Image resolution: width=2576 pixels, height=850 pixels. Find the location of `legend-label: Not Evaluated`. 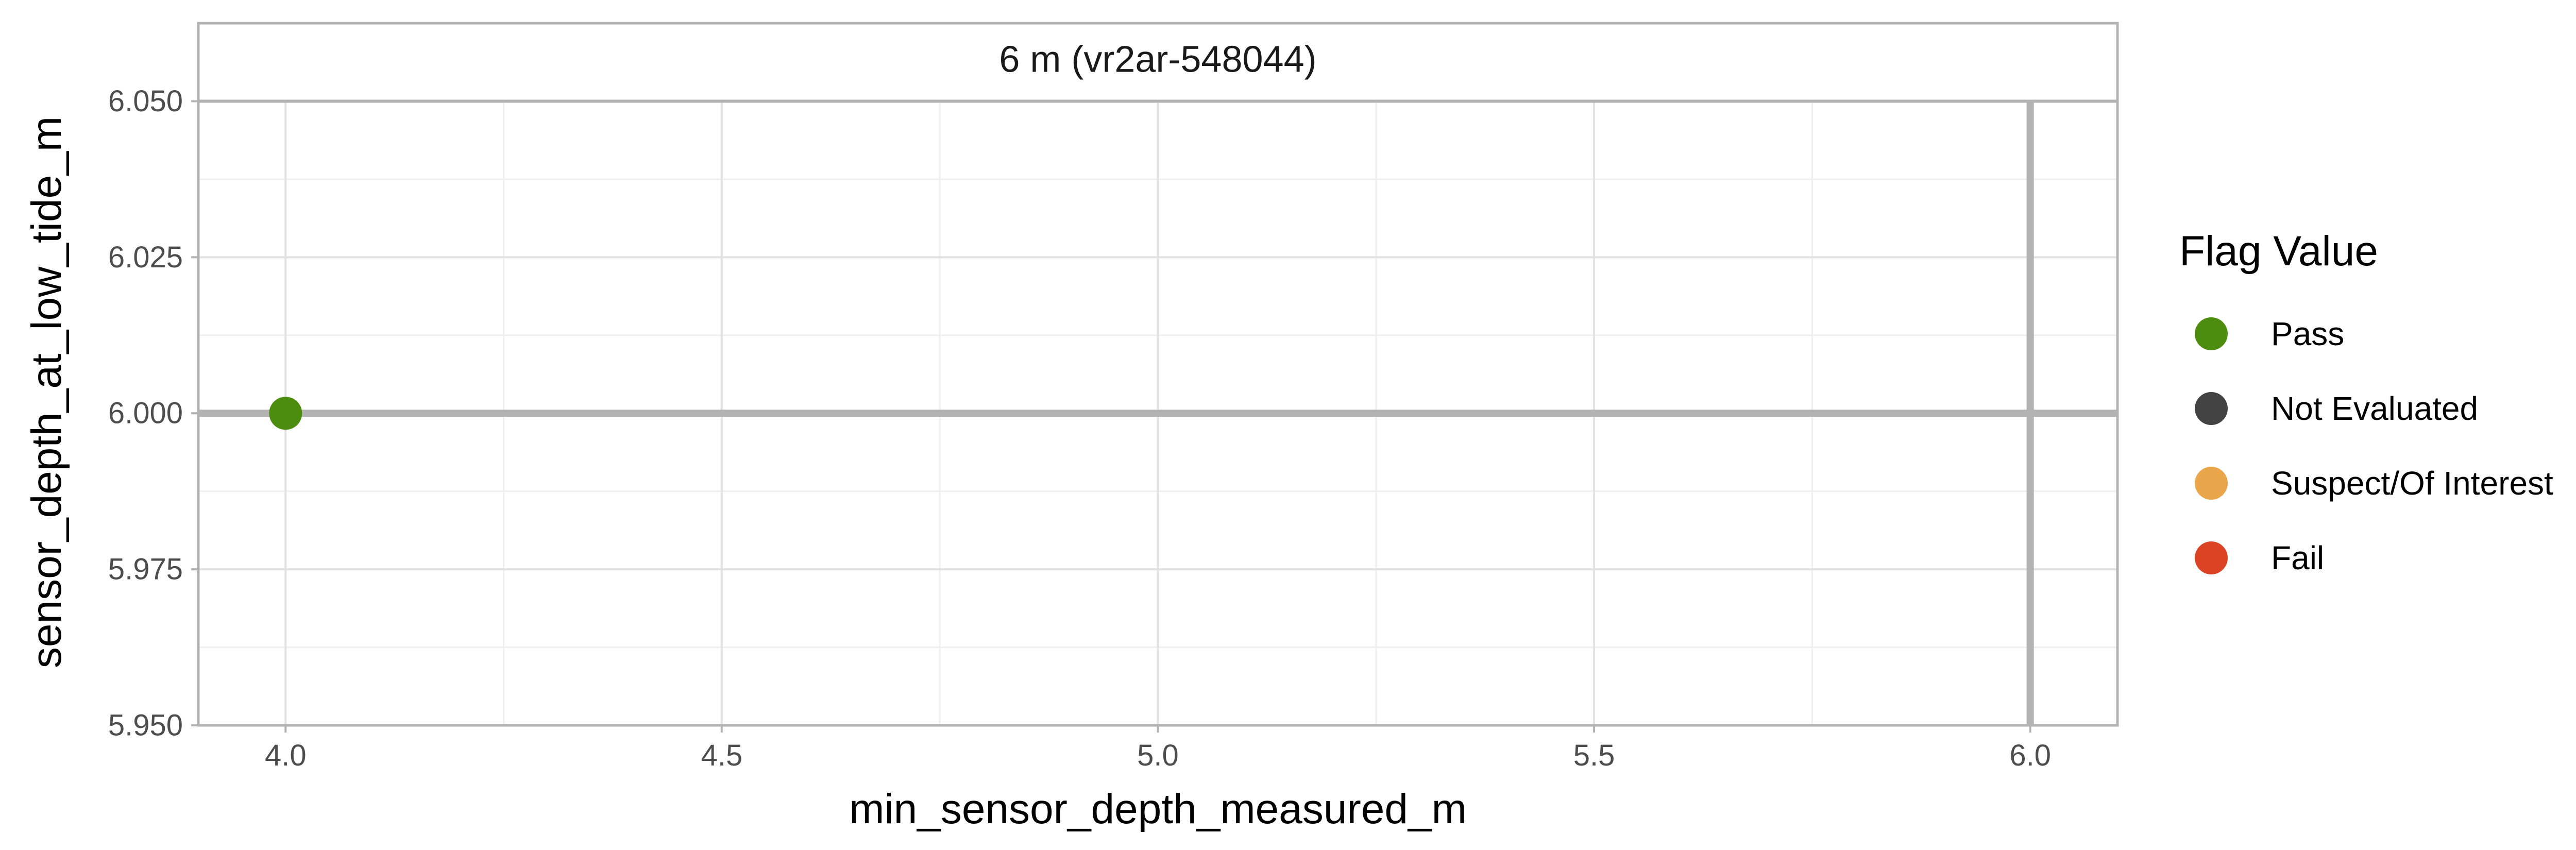

legend-label: Not Evaluated is located at coordinates (2374, 408).